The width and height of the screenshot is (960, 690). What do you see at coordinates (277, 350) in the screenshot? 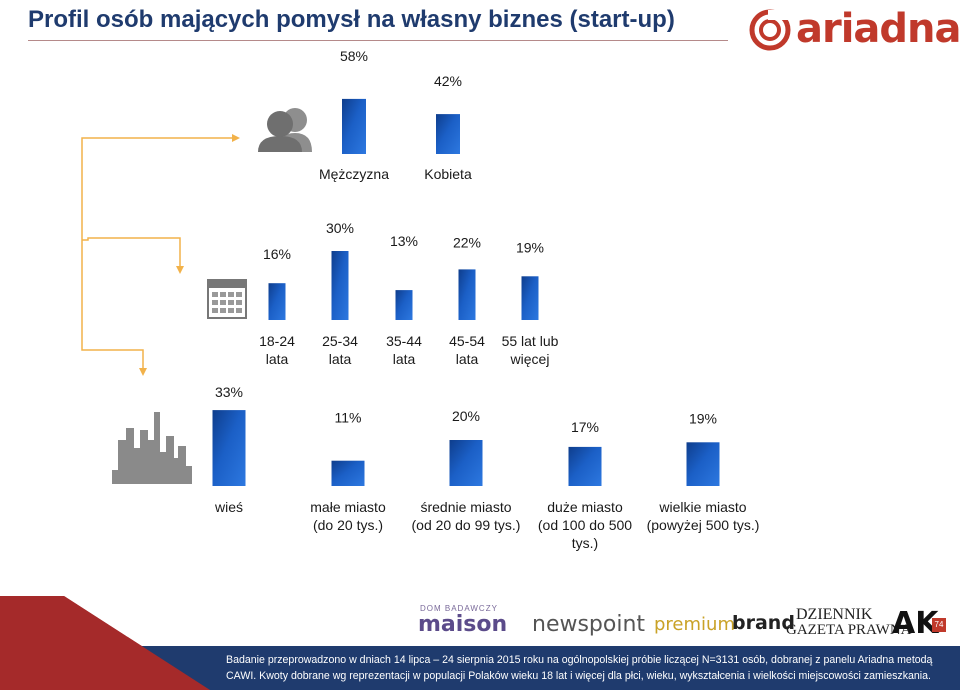
I see `age-category-label-0: 18-24 lata` at bounding box center [277, 350].